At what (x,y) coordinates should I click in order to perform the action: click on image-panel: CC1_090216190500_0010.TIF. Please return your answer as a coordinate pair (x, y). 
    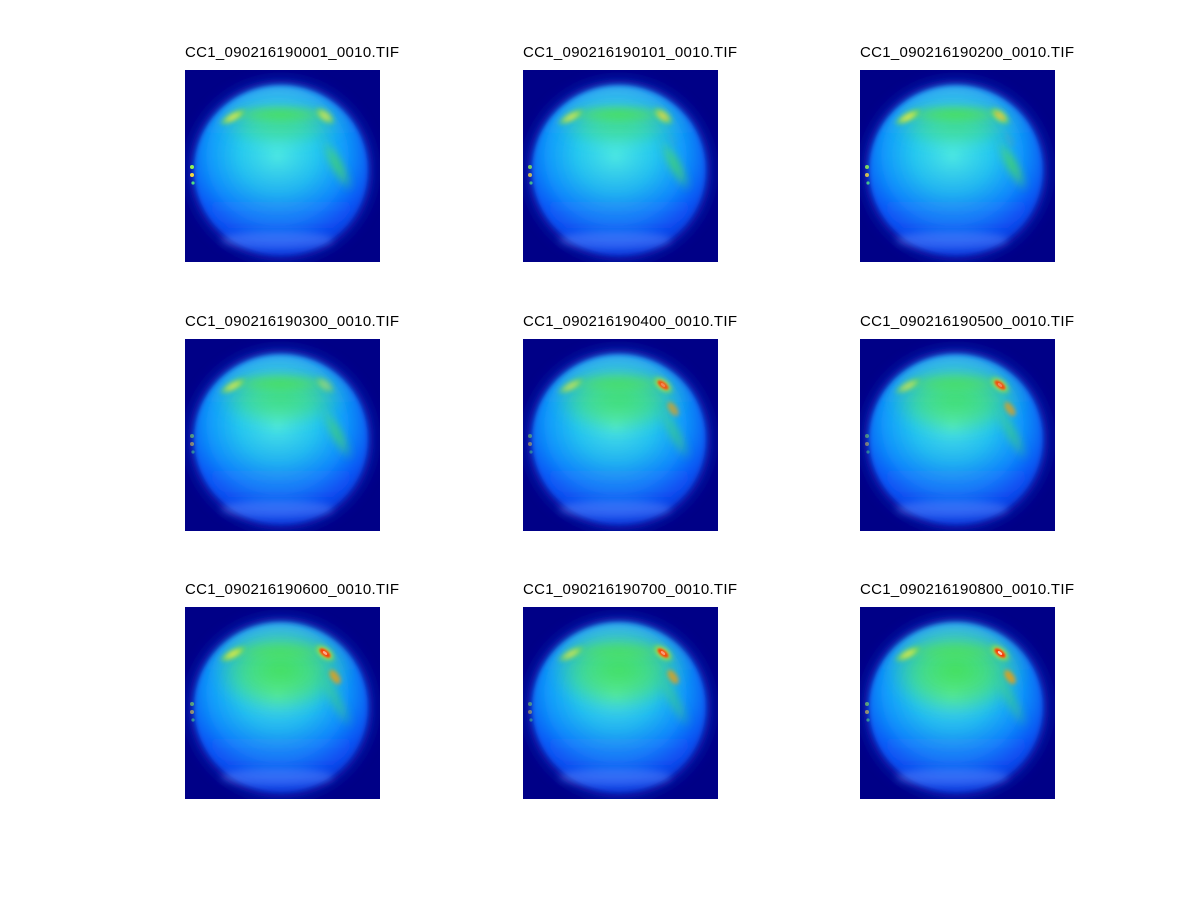
    Looking at the image, I should click on (967, 422).